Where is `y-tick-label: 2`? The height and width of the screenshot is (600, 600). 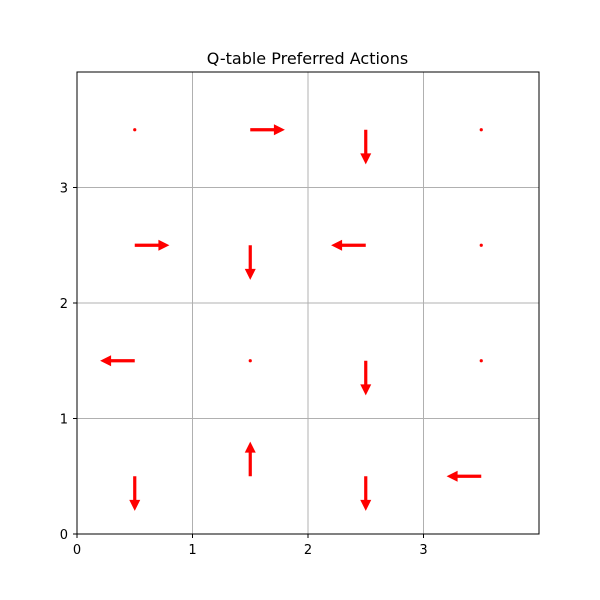
y-tick-label: 2 is located at coordinates (64, 304).